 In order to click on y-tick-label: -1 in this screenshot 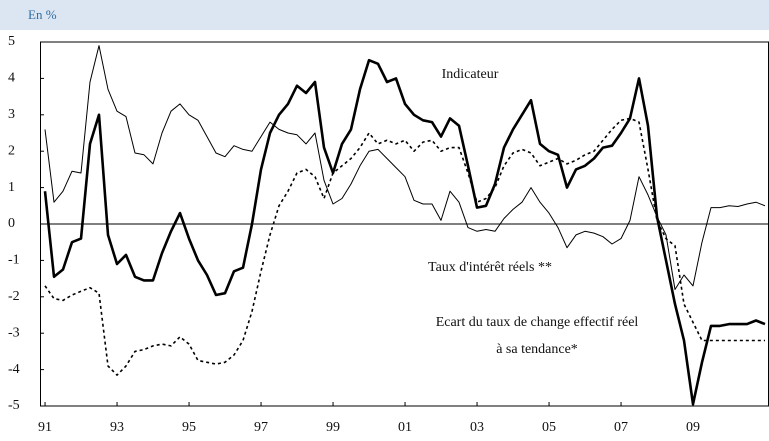, I will do `click(14, 260)`.